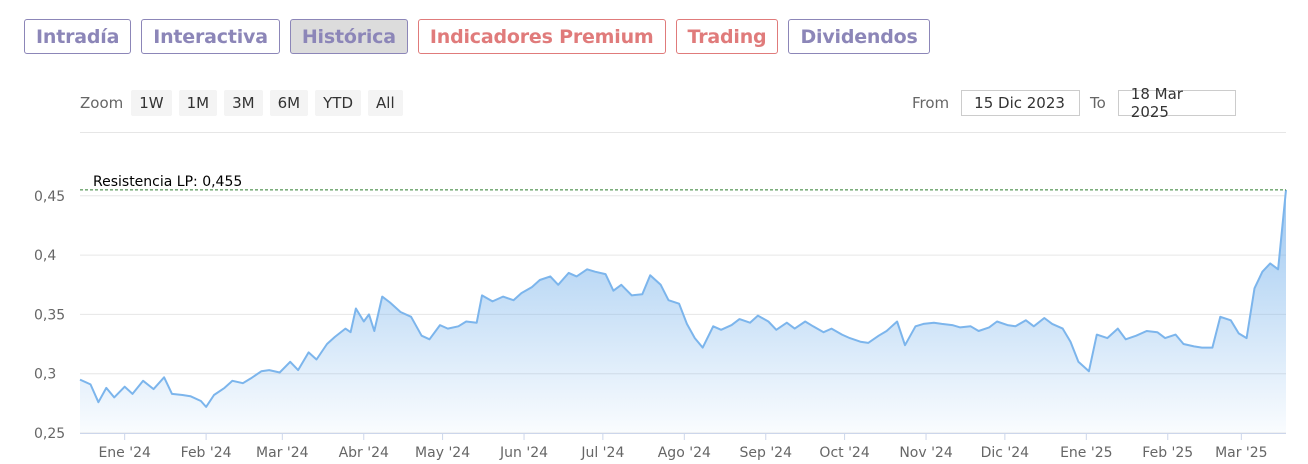  Describe the element at coordinates (78, 36) in the screenshot. I see `tab-intradía: Intradía` at that location.